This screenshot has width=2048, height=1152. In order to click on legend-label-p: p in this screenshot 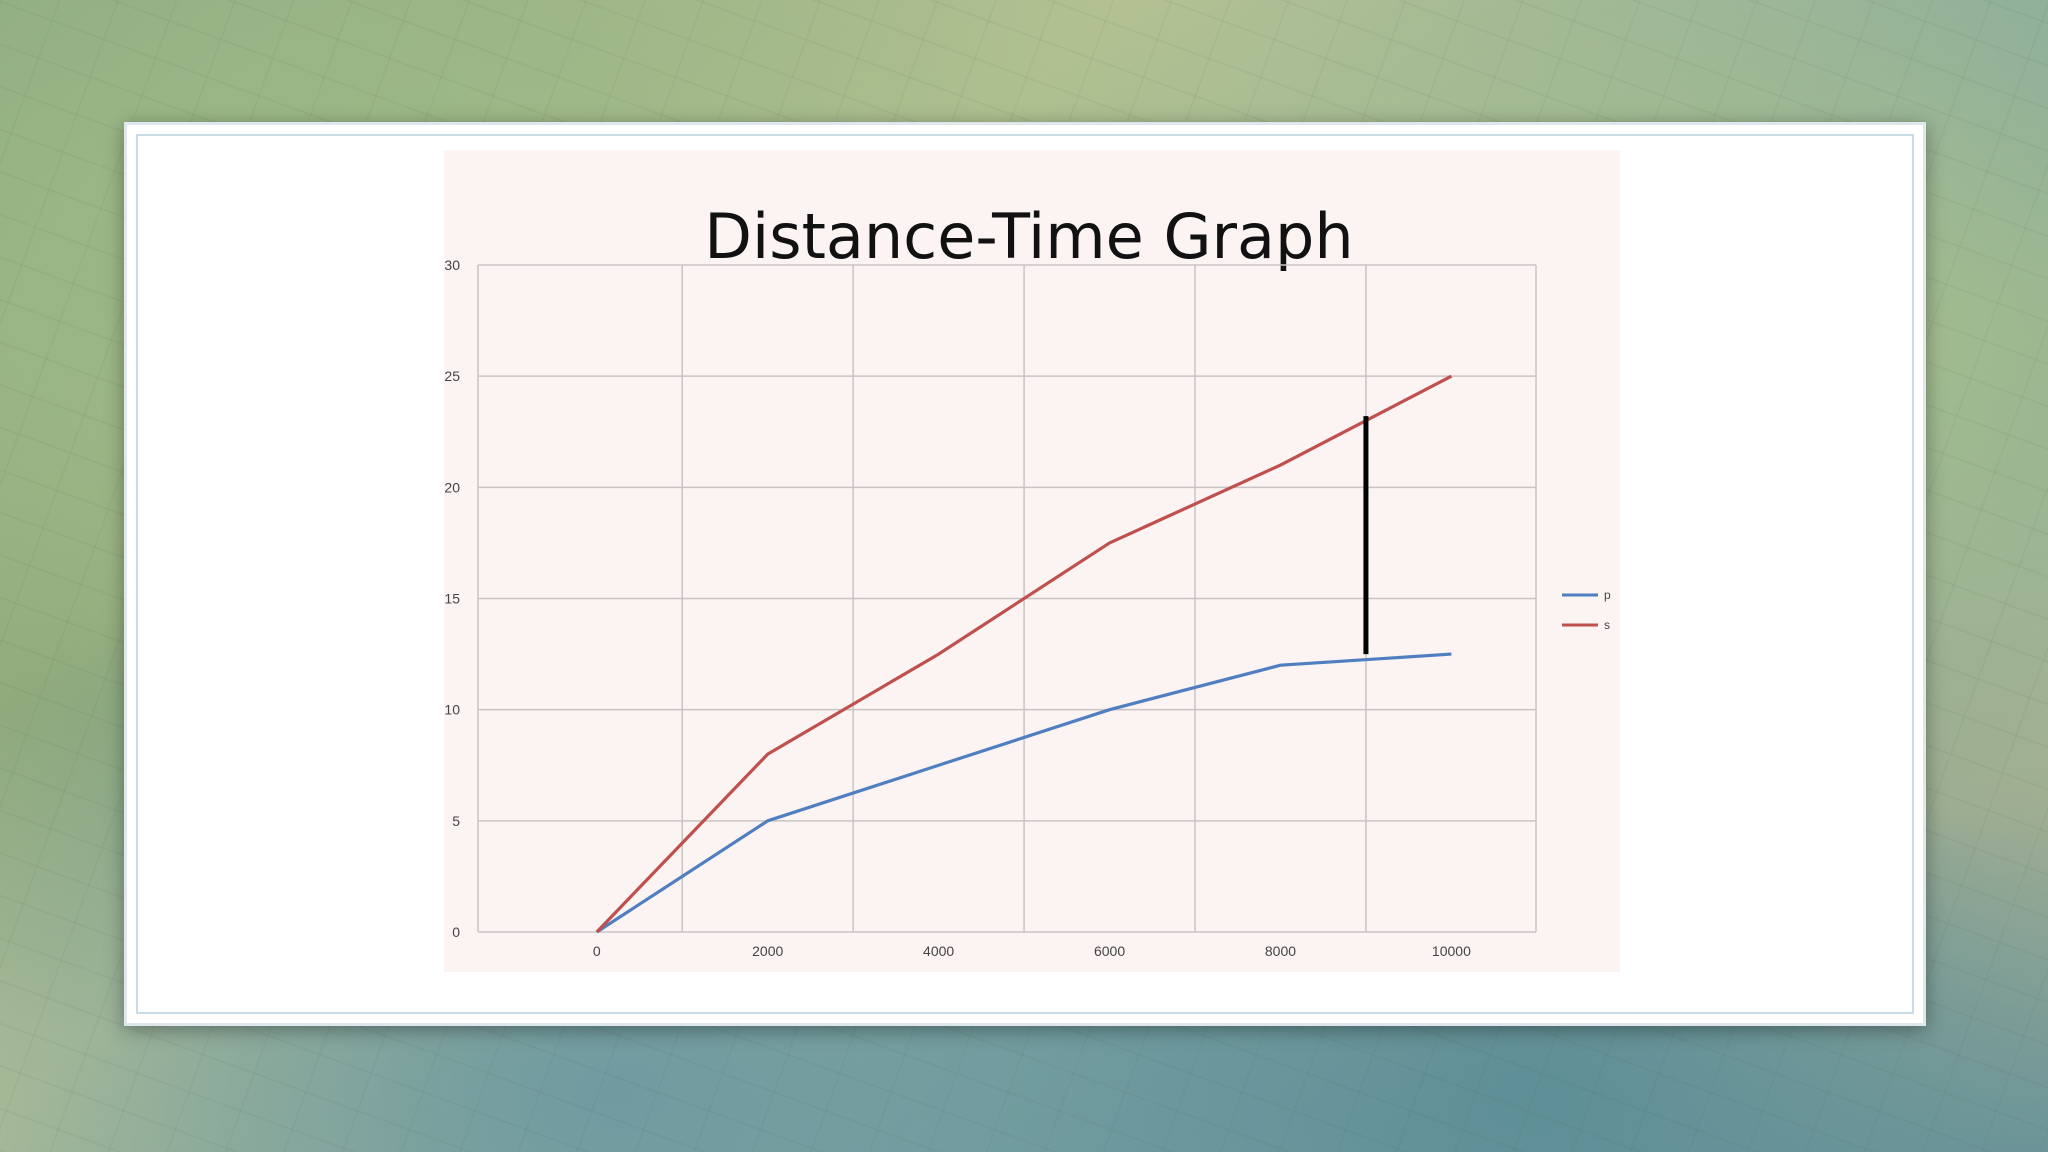, I will do `click(1607, 595)`.